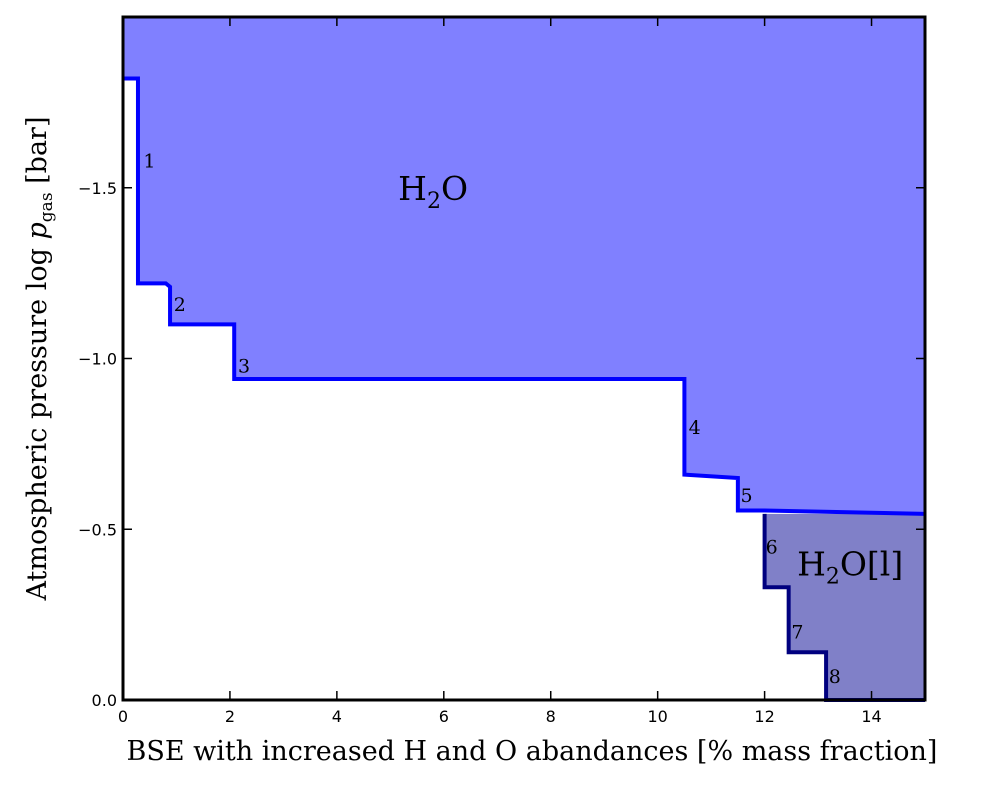 This screenshot has width=988, height=791. I want to click on y-axis-label-prefix: Atmospheric pressure log, so click(37, 421).